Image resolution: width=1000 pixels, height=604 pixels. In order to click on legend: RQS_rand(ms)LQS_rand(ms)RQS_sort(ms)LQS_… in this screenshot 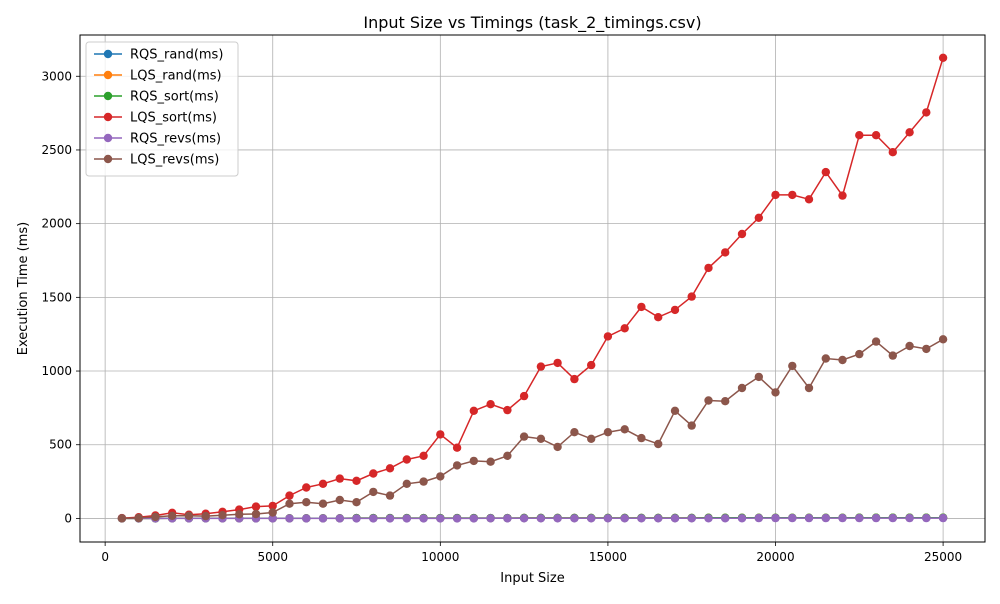, I will do `click(162, 109)`.